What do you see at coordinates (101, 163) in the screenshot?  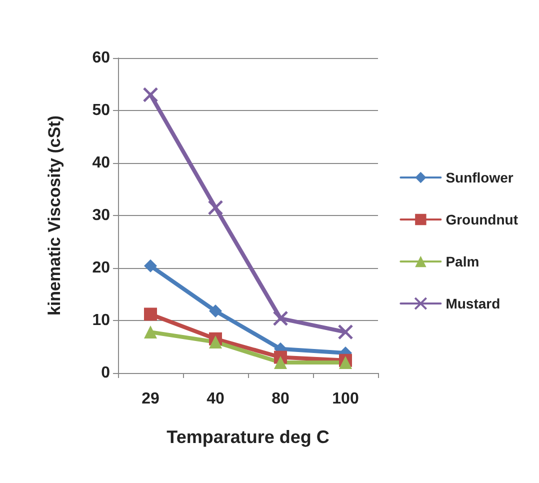 I see `y-tick-label: 40` at bounding box center [101, 163].